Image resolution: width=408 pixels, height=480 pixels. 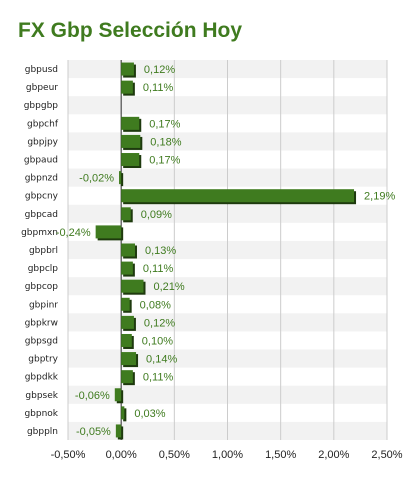 I want to click on value-label: -0,06%, so click(x=92, y=396).